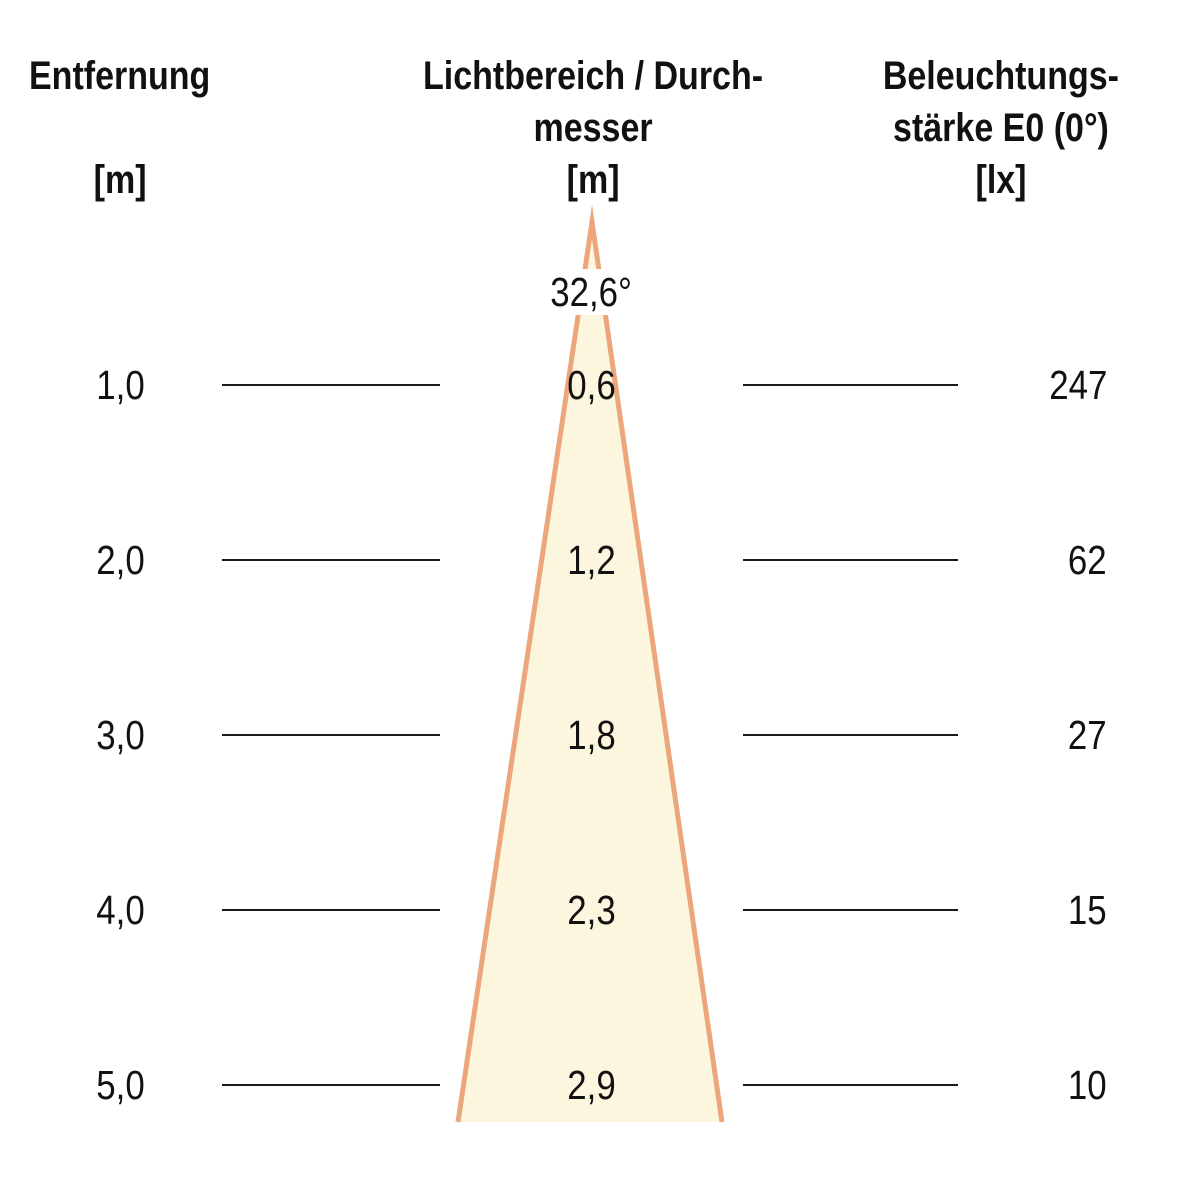 This screenshot has width=1182, height=1182. Describe the element at coordinates (593, 180) in the screenshot. I see `header-diameter-unit: [m]` at that location.